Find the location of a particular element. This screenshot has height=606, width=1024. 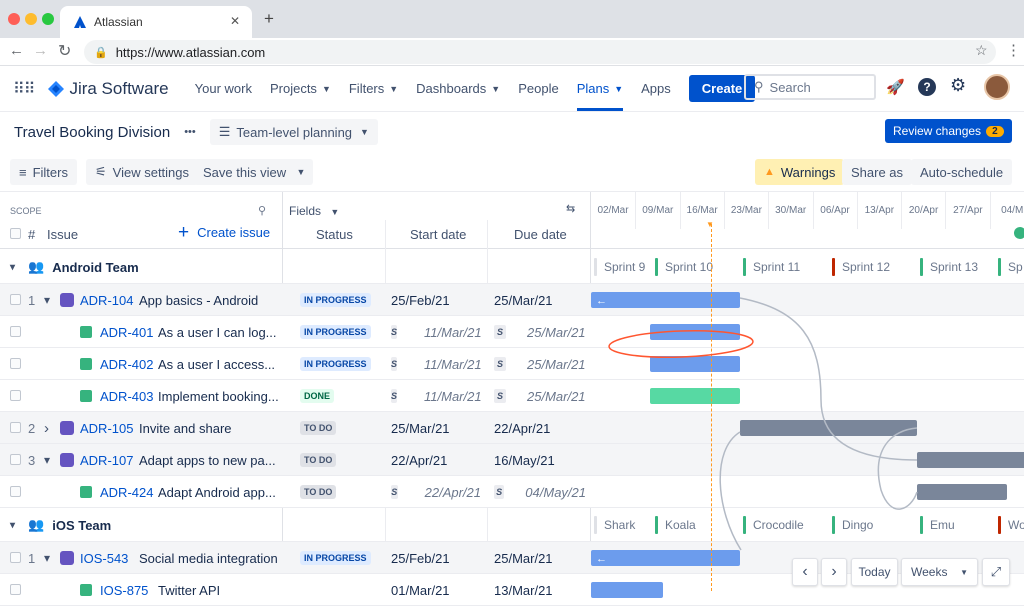

app-switcher-icon: ⠿⠿ is located at coordinates (24, 89).